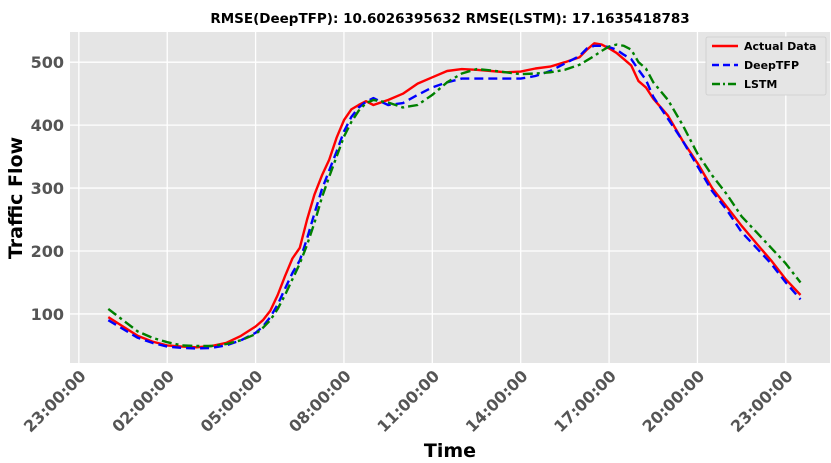  I want to click on x-tick-label: 05:00:00, so click(232, 401).